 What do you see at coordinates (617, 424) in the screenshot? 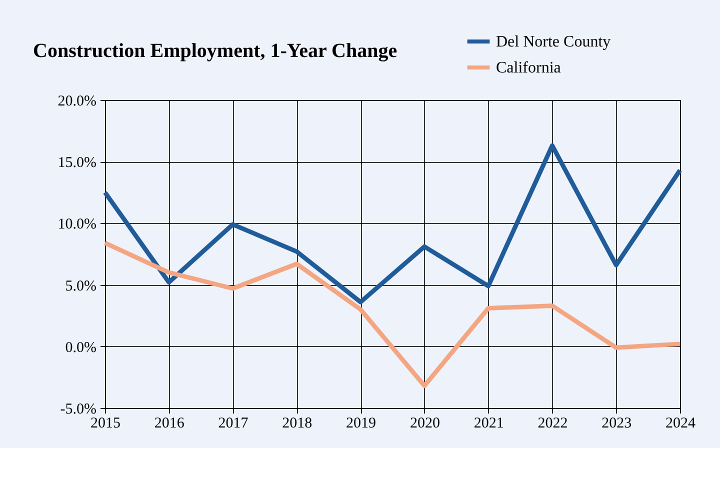
I see `x-tick-label: 2023` at bounding box center [617, 424].